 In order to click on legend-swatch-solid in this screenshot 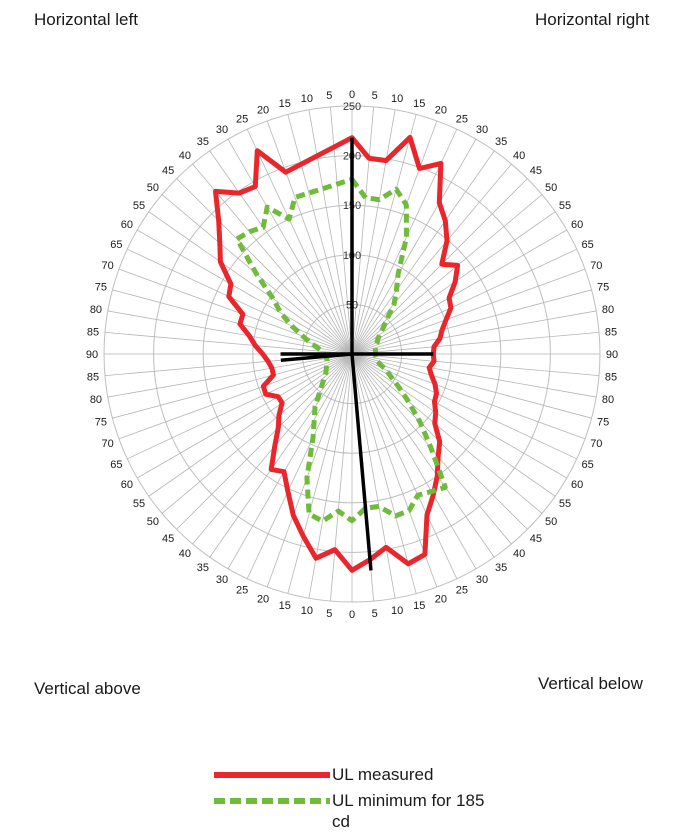, I will do `click(272, 775)`.